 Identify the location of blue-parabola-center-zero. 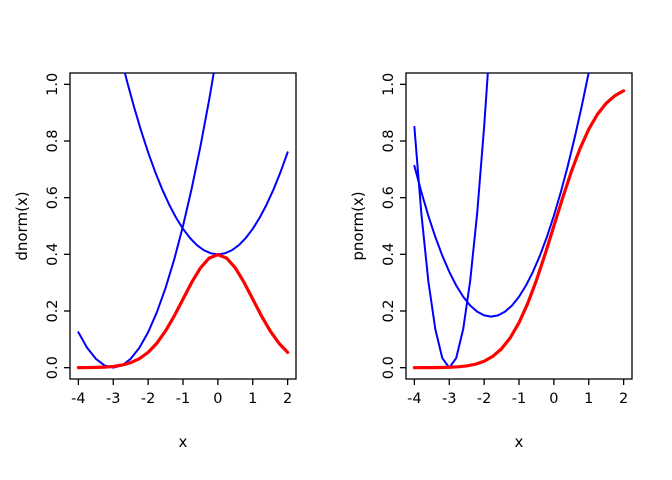
(206, 164).